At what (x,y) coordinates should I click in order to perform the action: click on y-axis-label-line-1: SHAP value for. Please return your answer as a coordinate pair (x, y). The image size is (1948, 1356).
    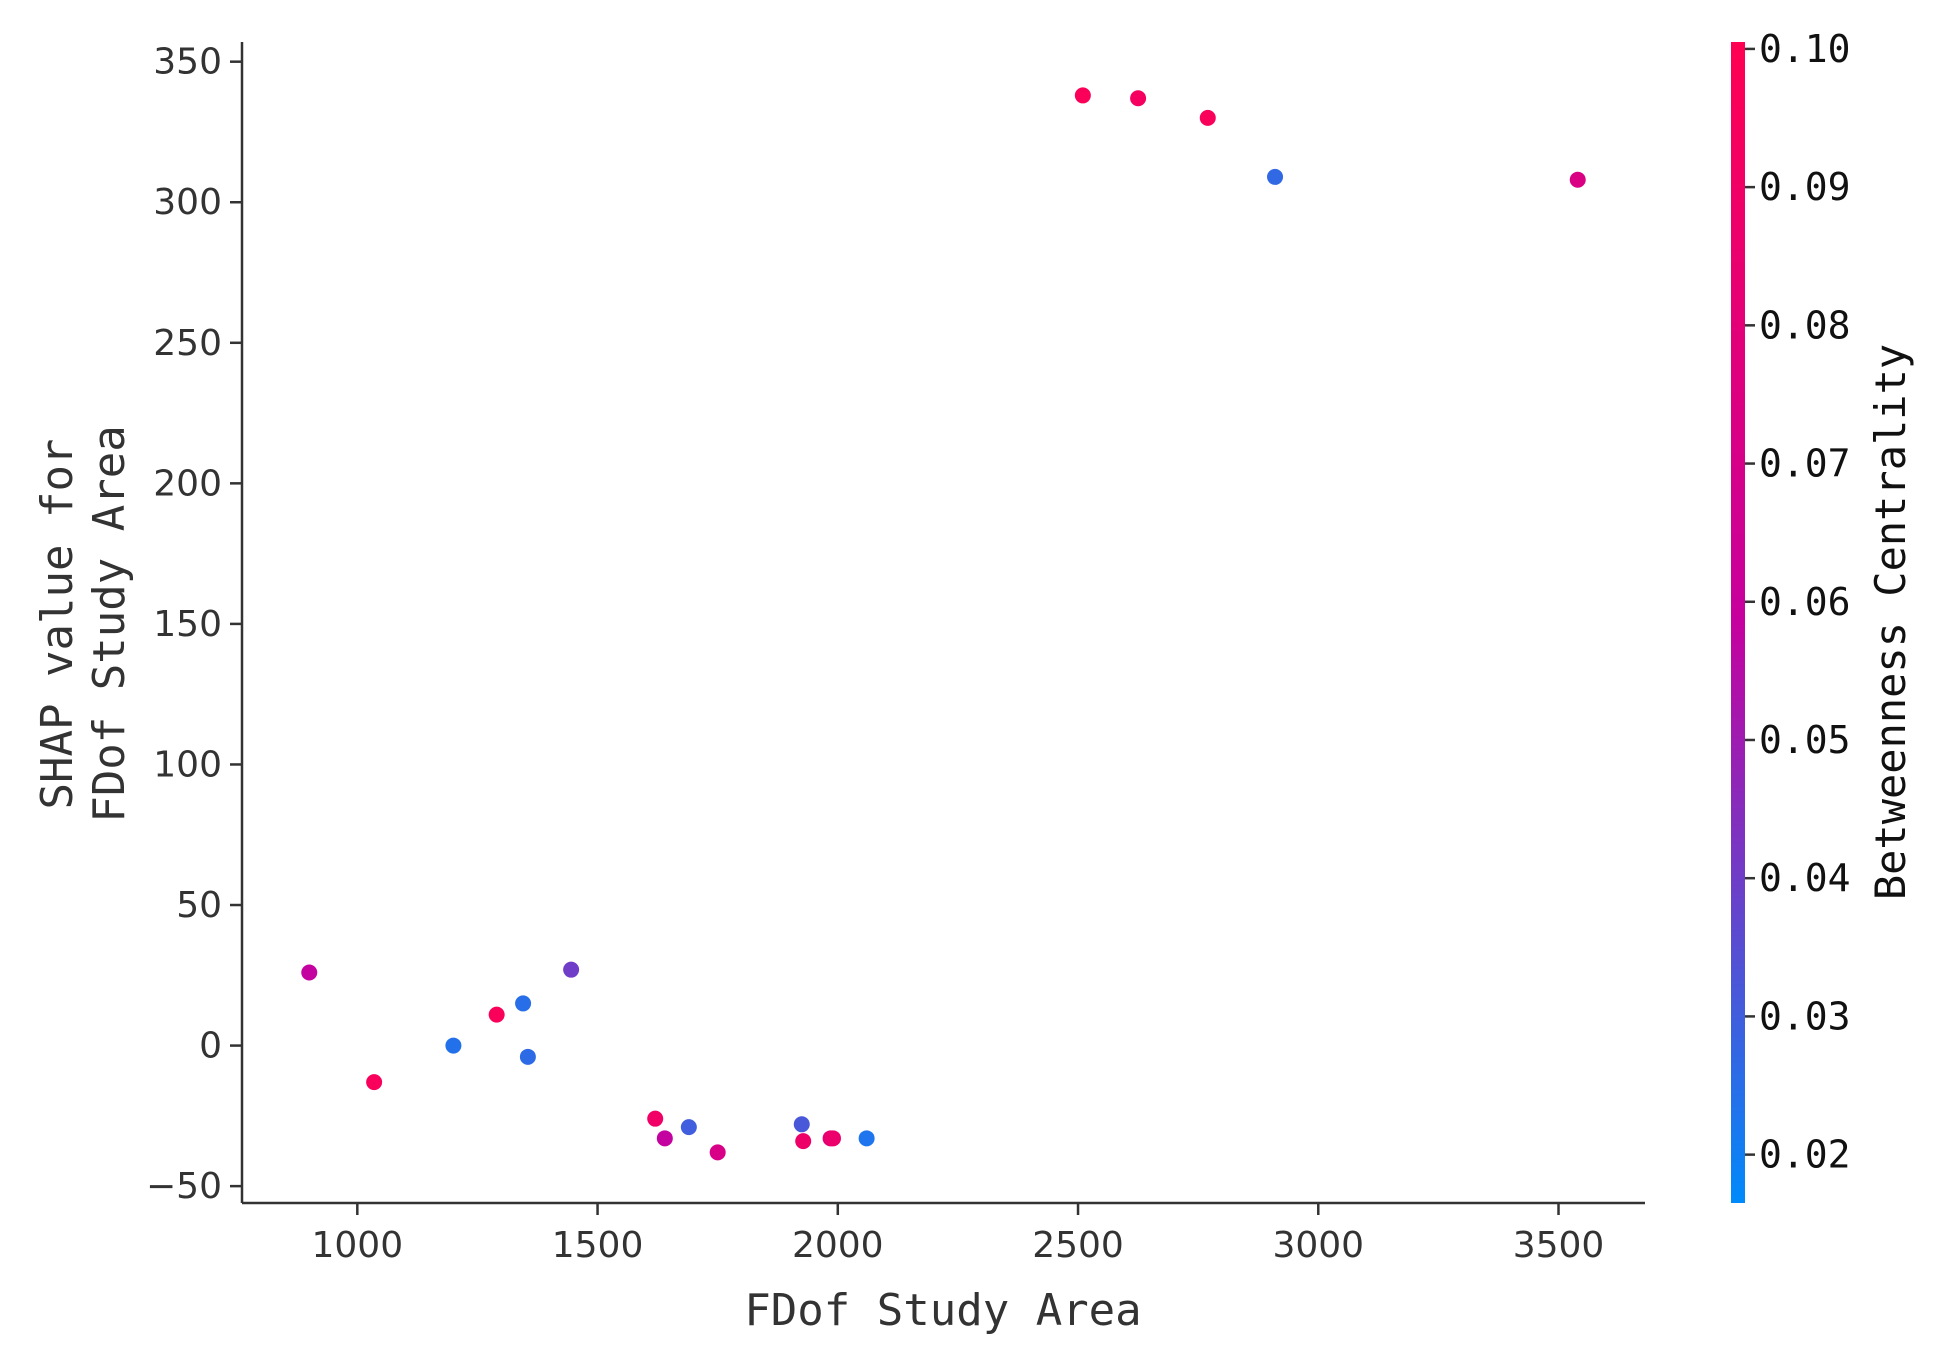
    Looking at the image, I should click on (57, 624).